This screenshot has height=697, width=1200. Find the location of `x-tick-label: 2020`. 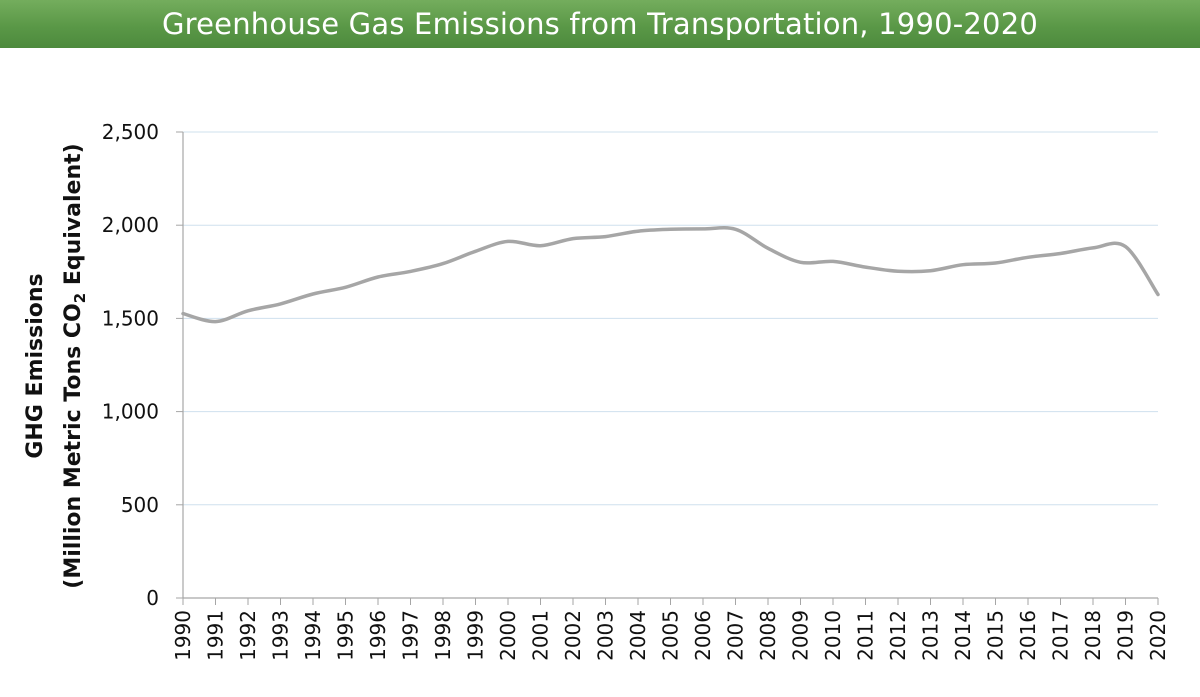

x-tick-label: 2020 is located at coordinates (1158, 635).